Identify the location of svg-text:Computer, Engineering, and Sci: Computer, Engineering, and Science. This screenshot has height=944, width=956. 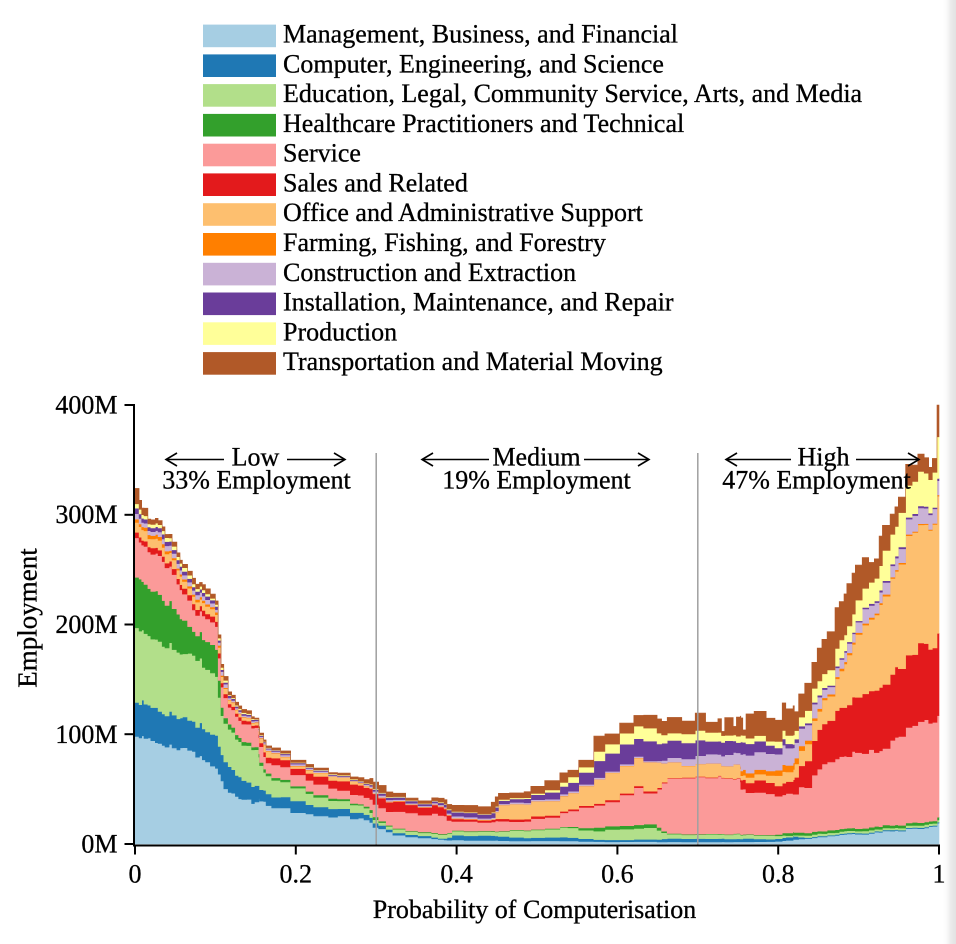
(473, 63).